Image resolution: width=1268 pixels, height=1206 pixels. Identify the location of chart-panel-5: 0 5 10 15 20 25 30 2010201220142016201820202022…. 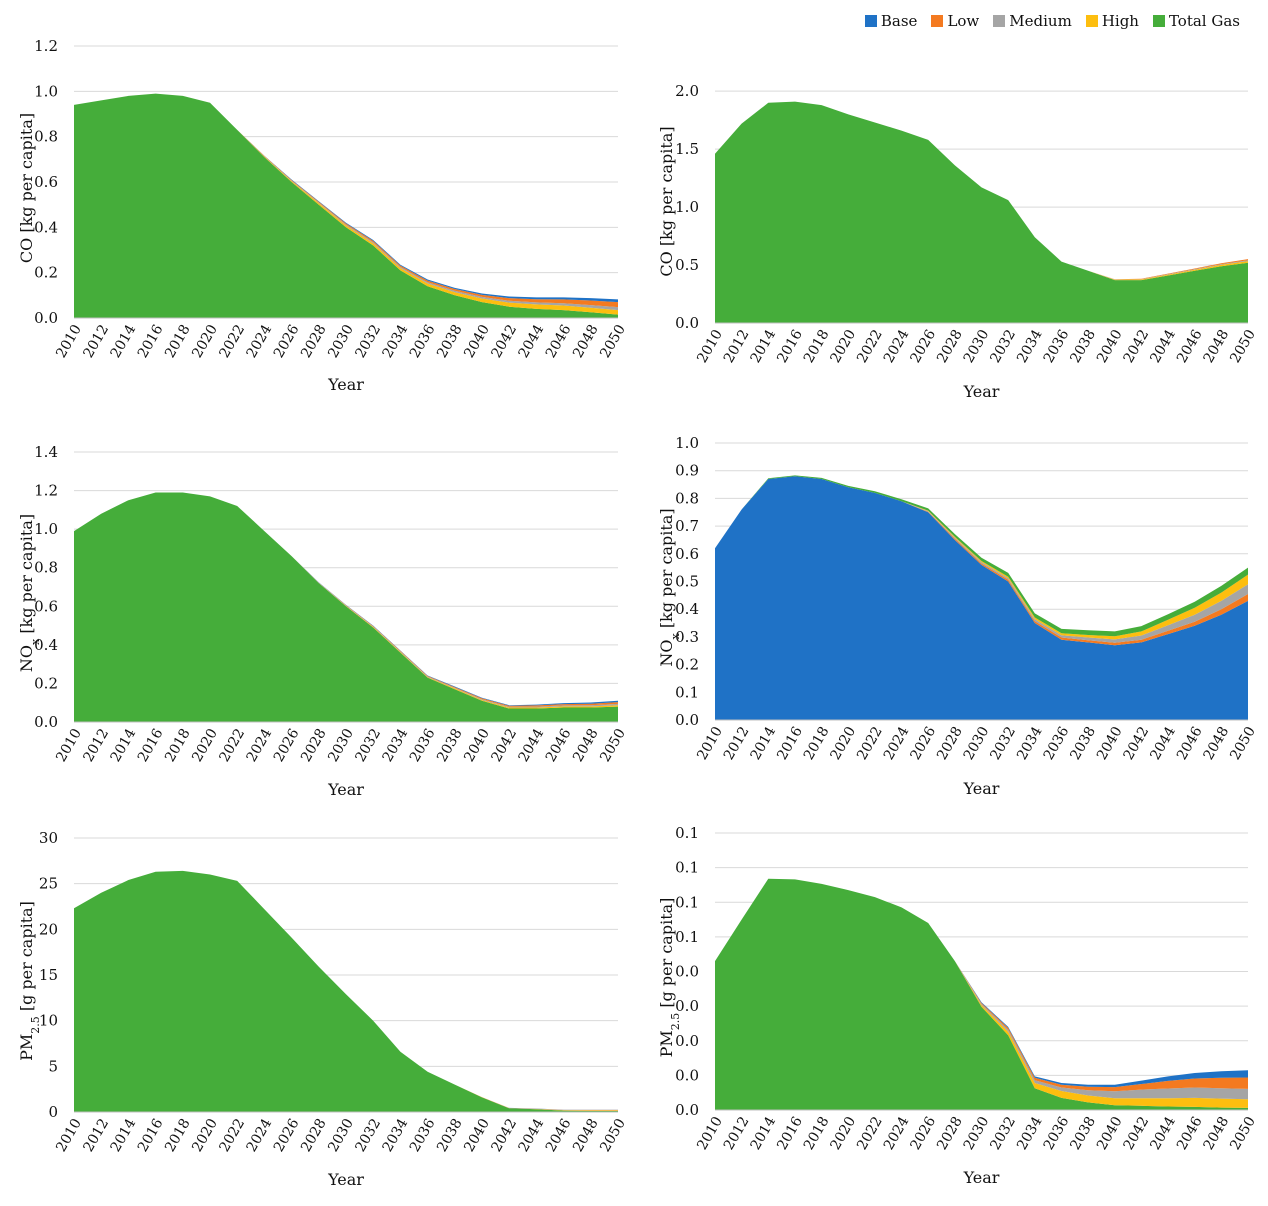
(323, 1009).